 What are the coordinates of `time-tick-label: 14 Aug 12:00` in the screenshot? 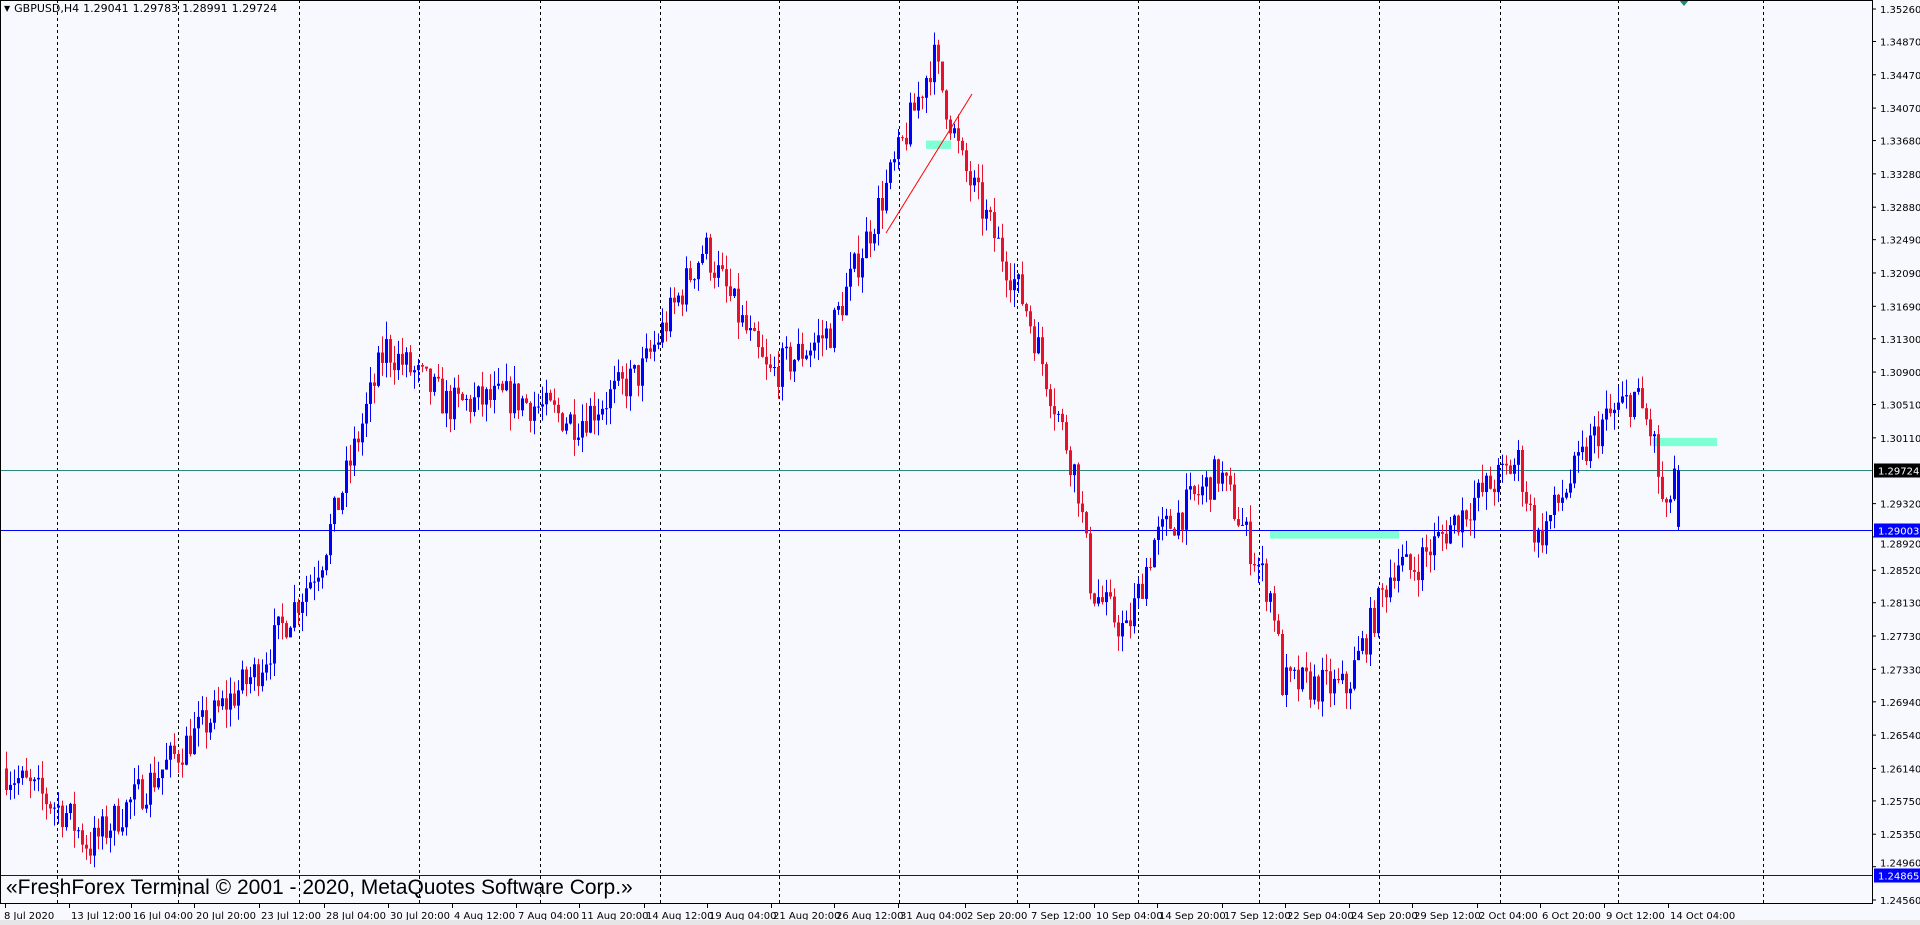 It's located at (679, 916).